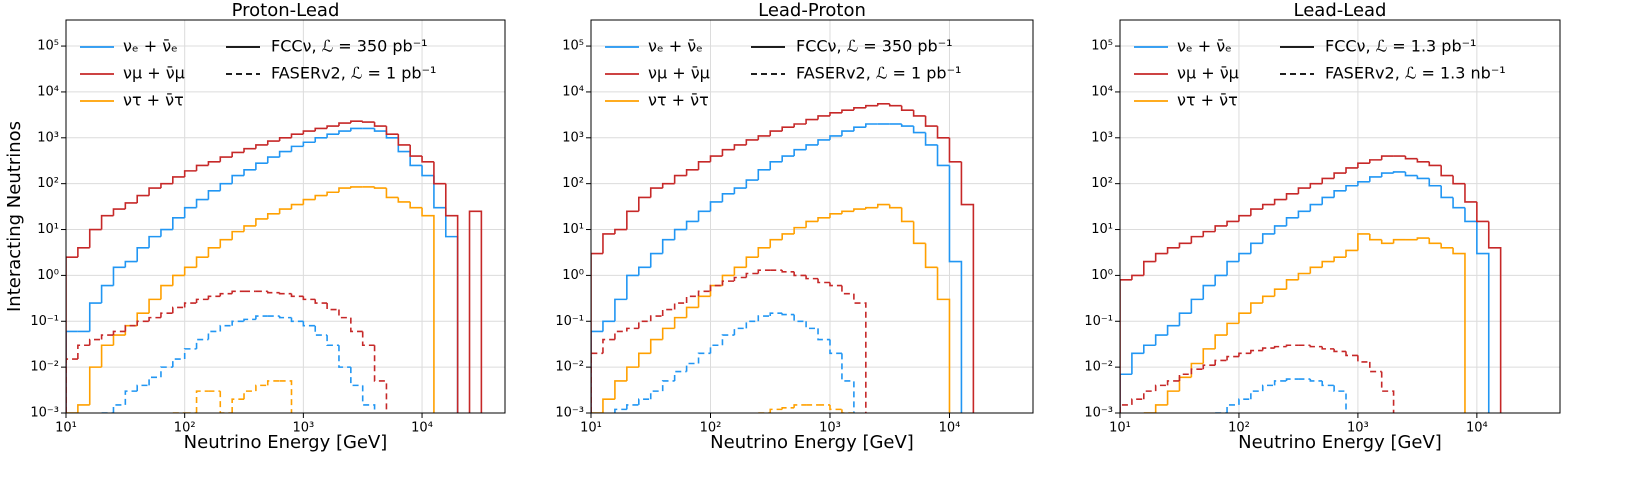 Image resolution: width=1644 pixels, height=483 pixels. What do you see at coordinates (303, 428) in the screenshot?
I see `x-tick-label: 10³` at bounding box center [303, 428].